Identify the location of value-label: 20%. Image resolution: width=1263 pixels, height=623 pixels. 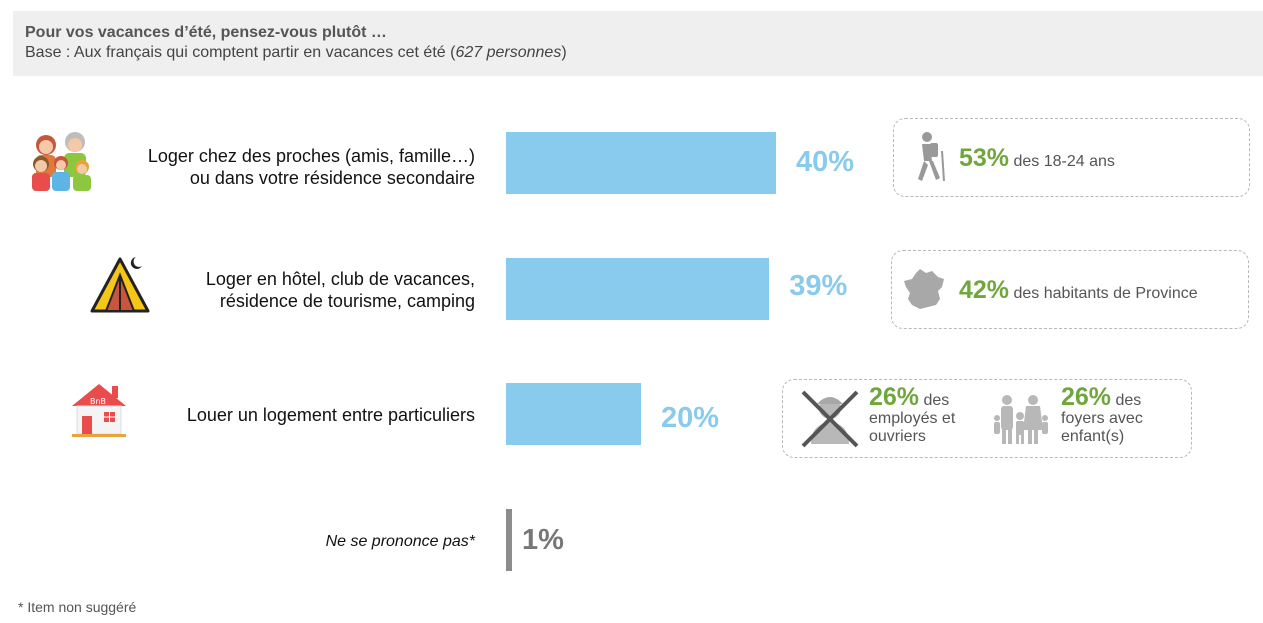
(690, 418).